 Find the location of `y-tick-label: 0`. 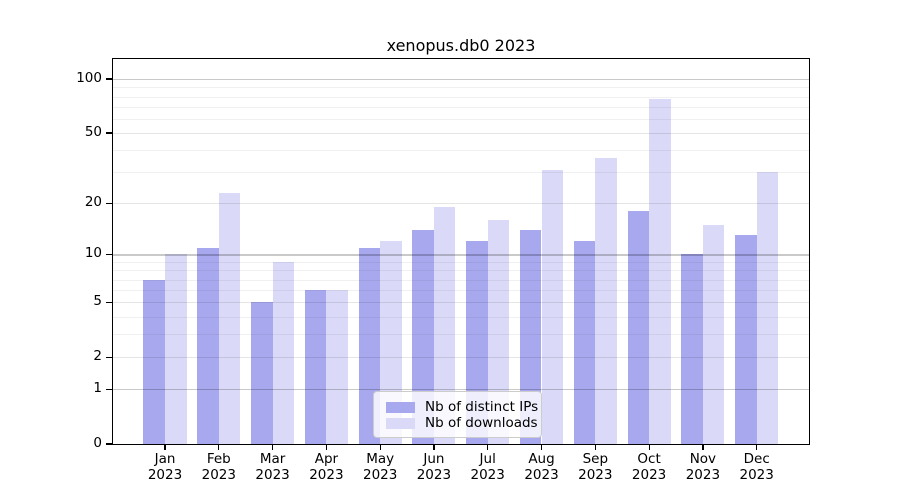

y-tick-label: 0 is located at coordinates (97, 443).